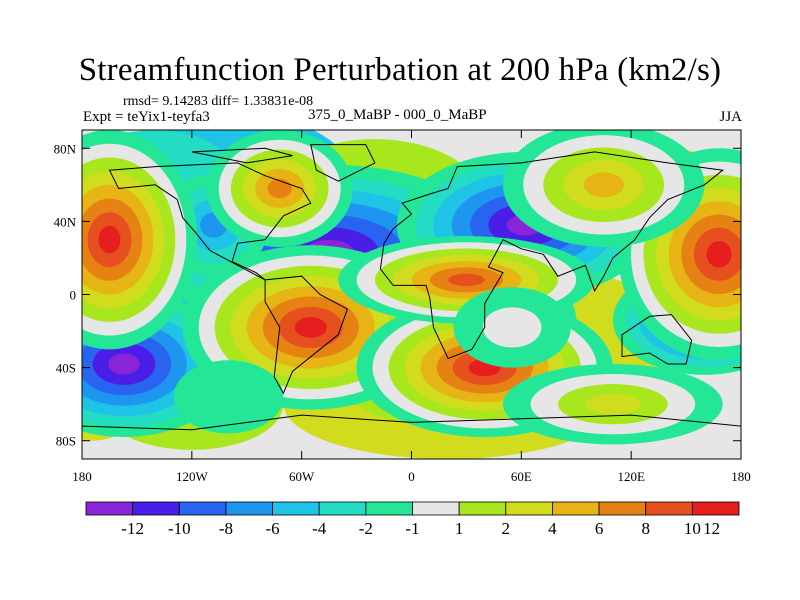 The image size is (800, 600). What do you see at coordinates (132, 528) in the screenshot?
I see `colorbar-label: -12` at bounding box center [132, 528].